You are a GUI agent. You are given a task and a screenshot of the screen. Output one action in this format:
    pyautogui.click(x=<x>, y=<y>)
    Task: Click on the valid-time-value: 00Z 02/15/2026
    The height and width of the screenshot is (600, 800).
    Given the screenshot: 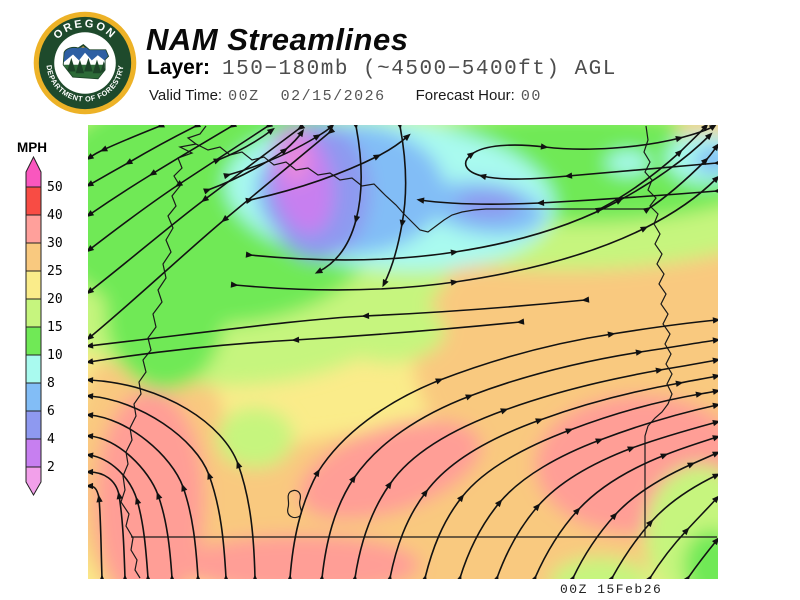 What is the action you would take?
    pyautogui.click(x=307, y=96)
    